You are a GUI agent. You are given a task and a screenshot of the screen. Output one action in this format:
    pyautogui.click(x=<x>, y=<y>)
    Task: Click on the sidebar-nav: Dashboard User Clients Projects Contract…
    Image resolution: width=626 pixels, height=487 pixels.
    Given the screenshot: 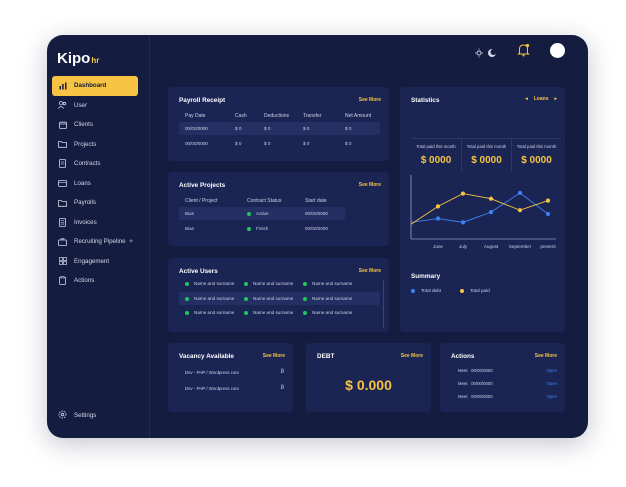 What is the action you would take?
    pyautogui.click(x=95, y=183)
    